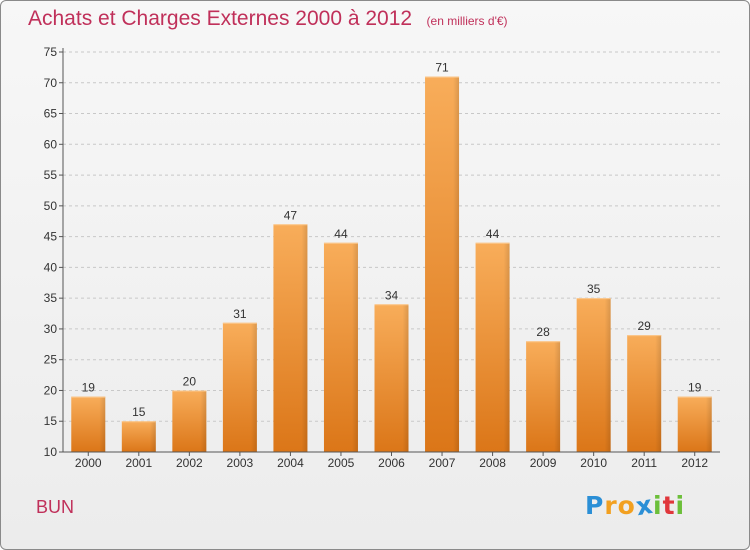  I want to click on data-label: 34, so click(392, 295).